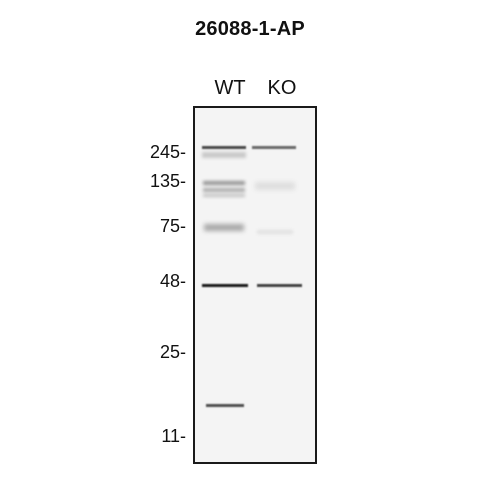  Describe the element at coordinates (167, 181) in the screenshot. I see `marker-label-135: 135-` at that location.